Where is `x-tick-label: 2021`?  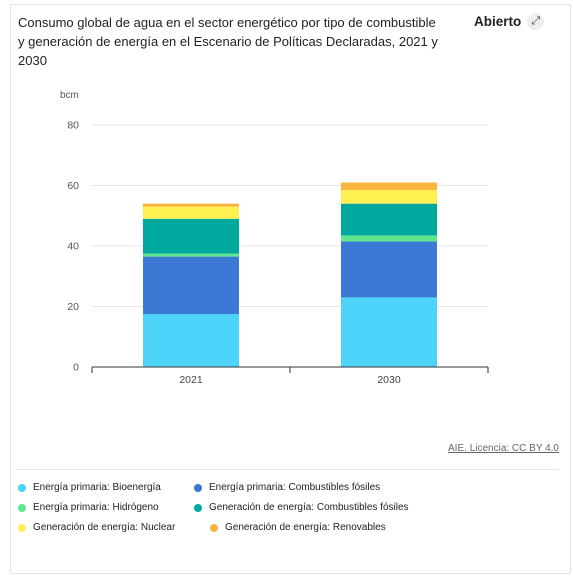
x-tick-label: 2021 is located at coordinates (191, 380).